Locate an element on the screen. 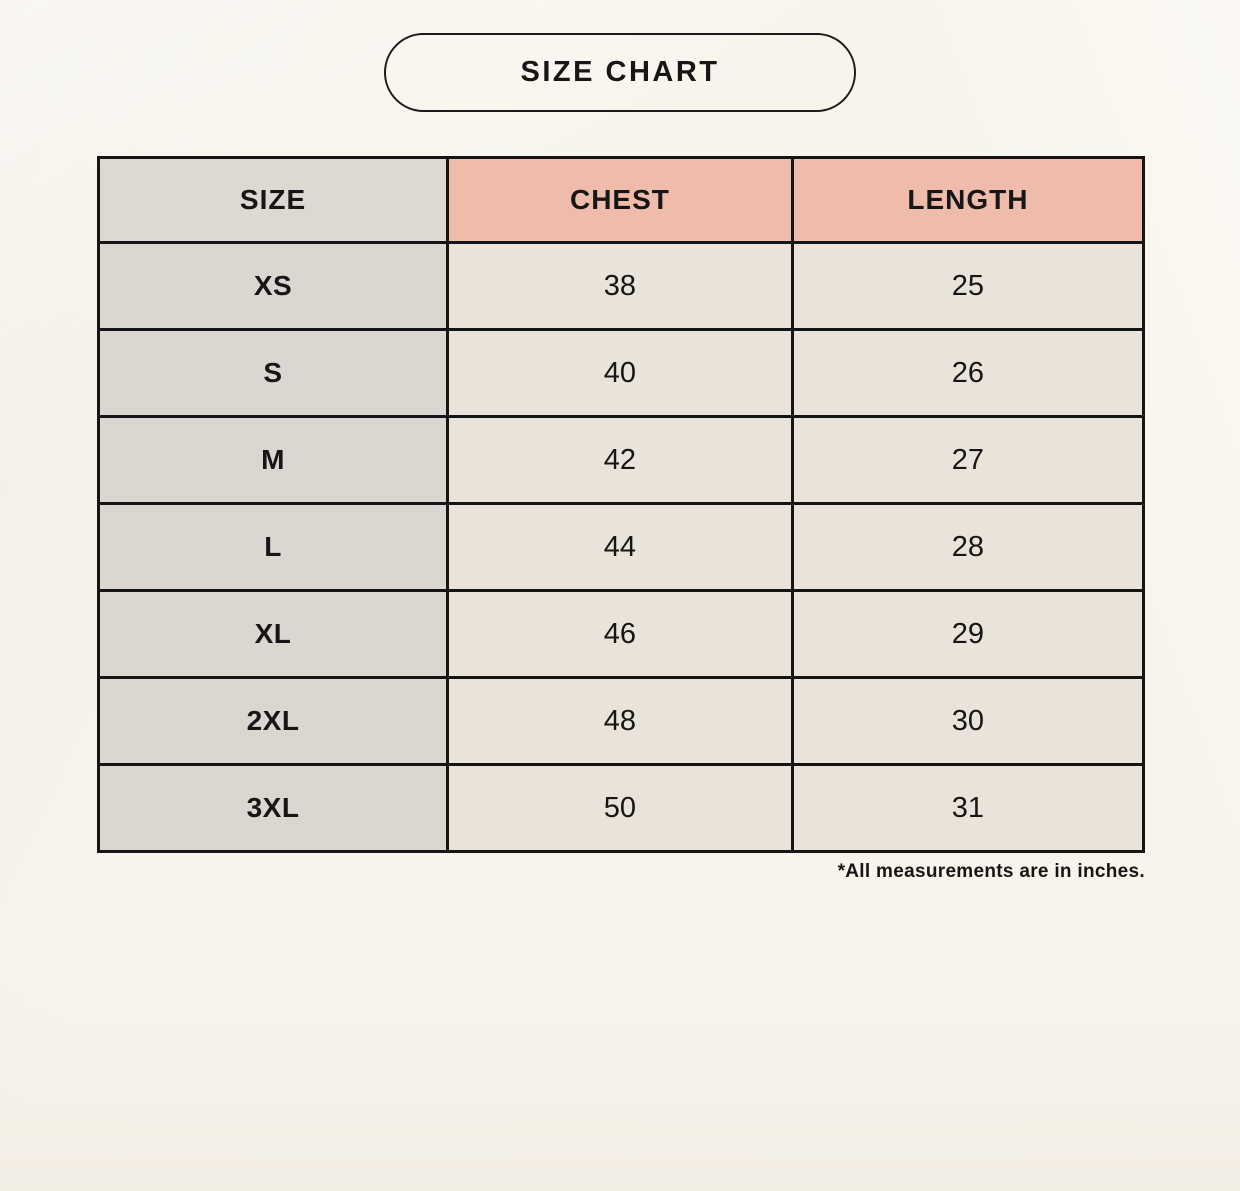  table-row: 3XL 50 31 is located at coordinates (621, 808).